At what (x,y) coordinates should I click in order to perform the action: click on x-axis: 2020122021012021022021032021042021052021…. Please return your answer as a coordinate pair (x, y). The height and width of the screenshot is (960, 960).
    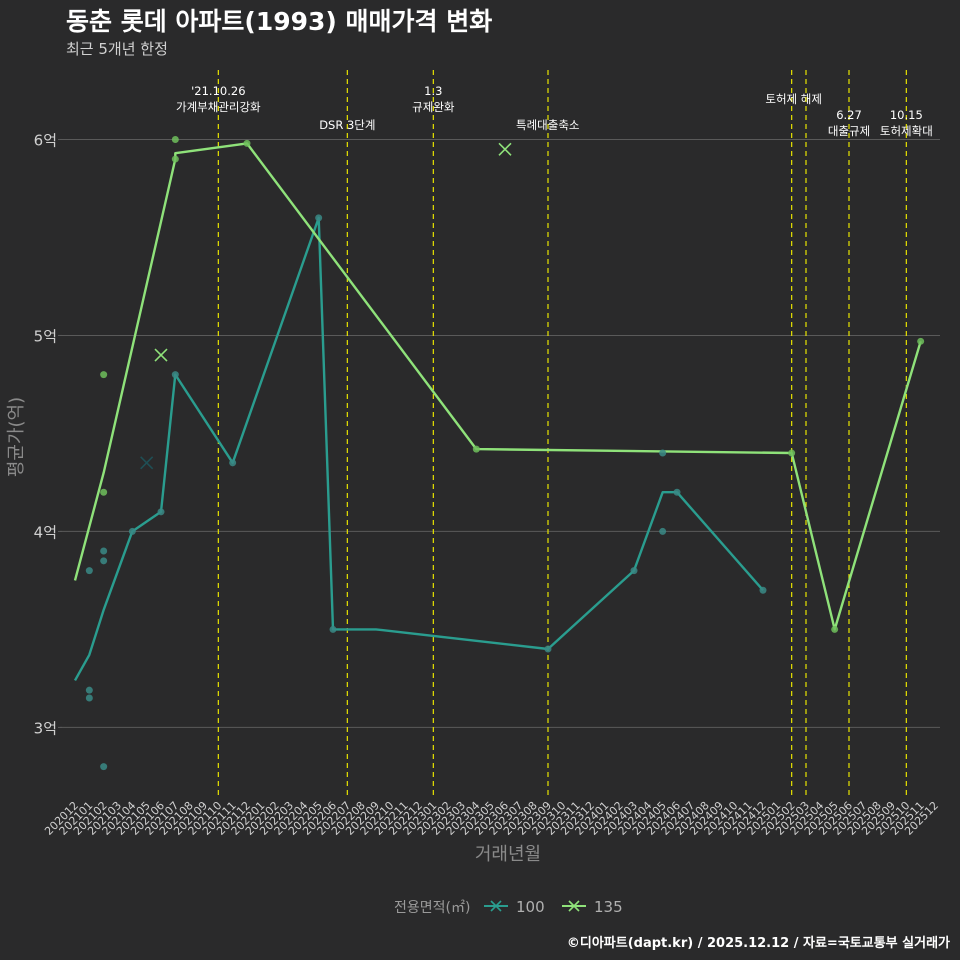
    Looking at the image, I should click on (491, 818).